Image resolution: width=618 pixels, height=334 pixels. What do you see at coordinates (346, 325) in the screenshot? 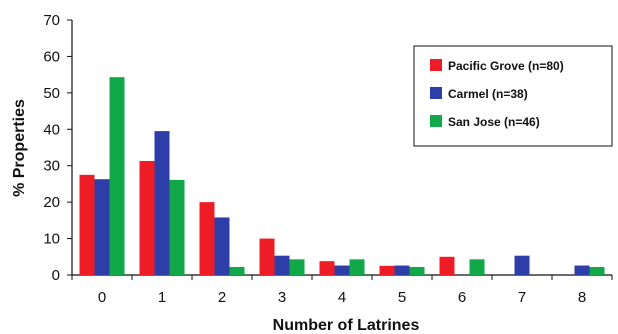
I see `x-axis-title: Number of Latrines` at bounding box center [346, 325].